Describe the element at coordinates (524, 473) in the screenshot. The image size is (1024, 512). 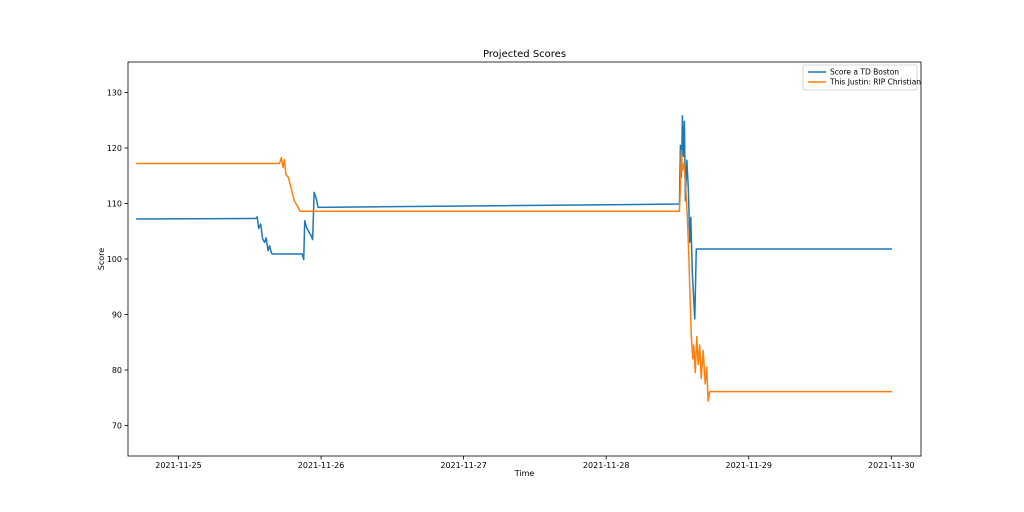
I see `x-axis-label: Time` at that location.